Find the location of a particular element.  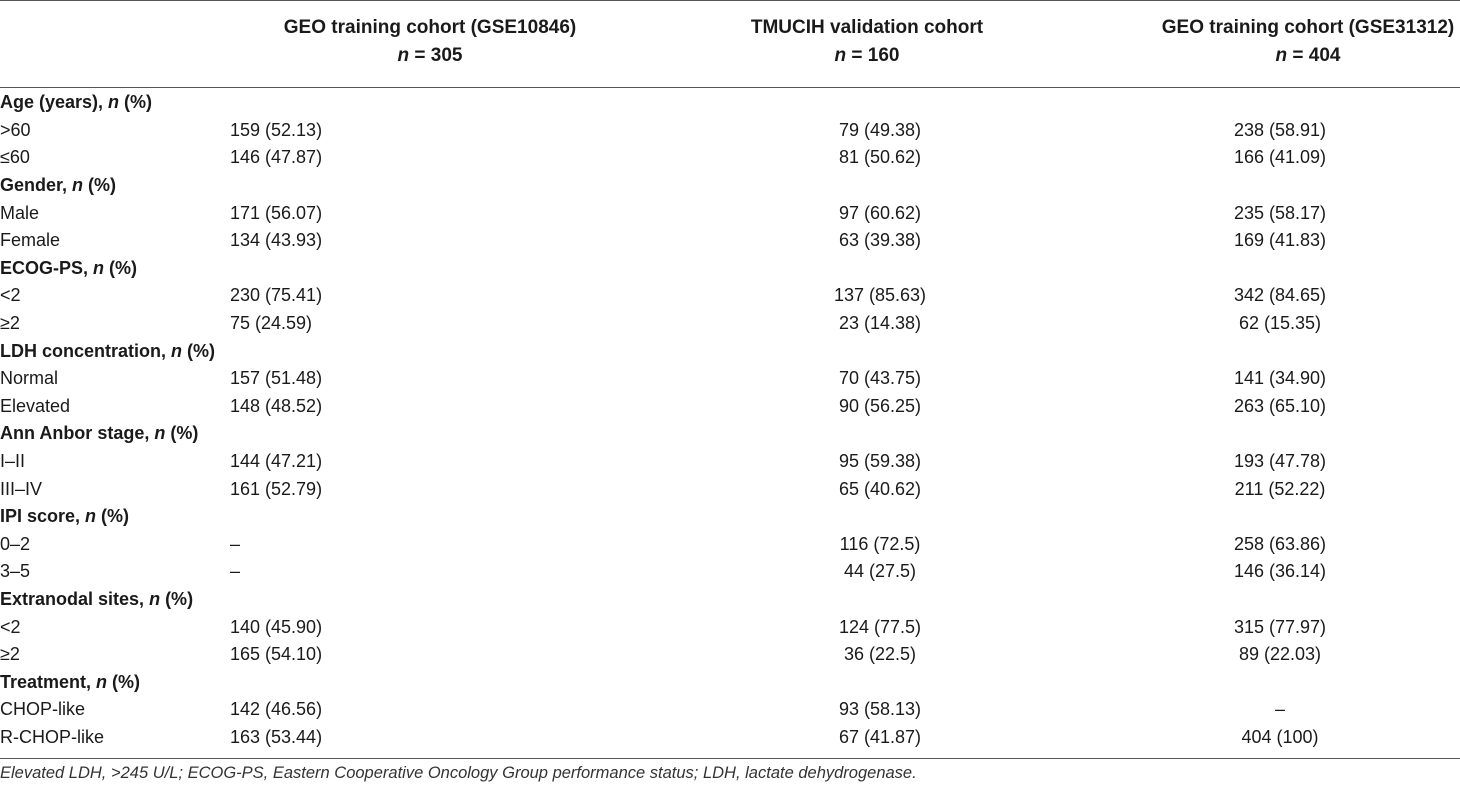

group-label: Treatment, n (%) is located at coordinates (730, 682).